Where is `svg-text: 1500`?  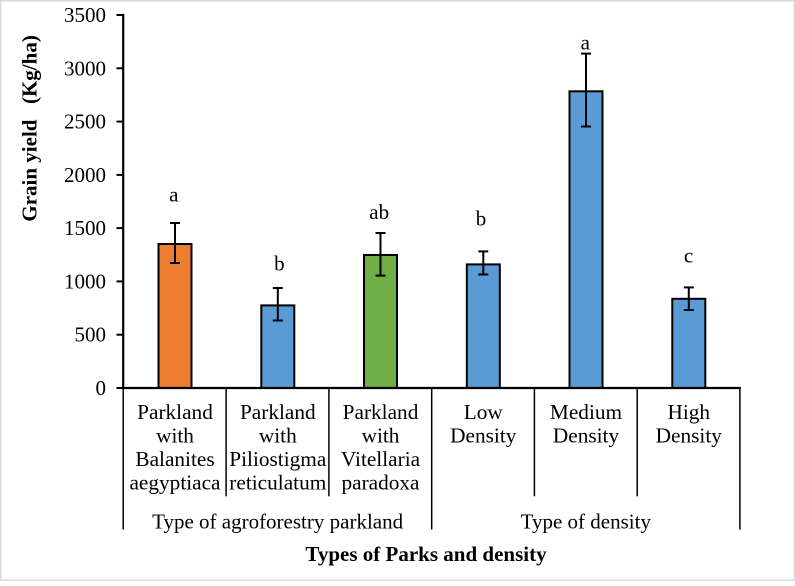
svg-text: 1500 is located at coordinates (85, 228).